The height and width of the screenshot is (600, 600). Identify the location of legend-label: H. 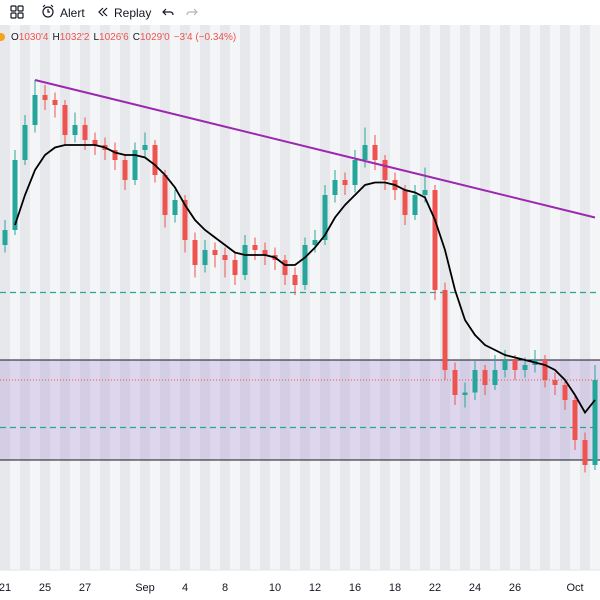
(56, 37).